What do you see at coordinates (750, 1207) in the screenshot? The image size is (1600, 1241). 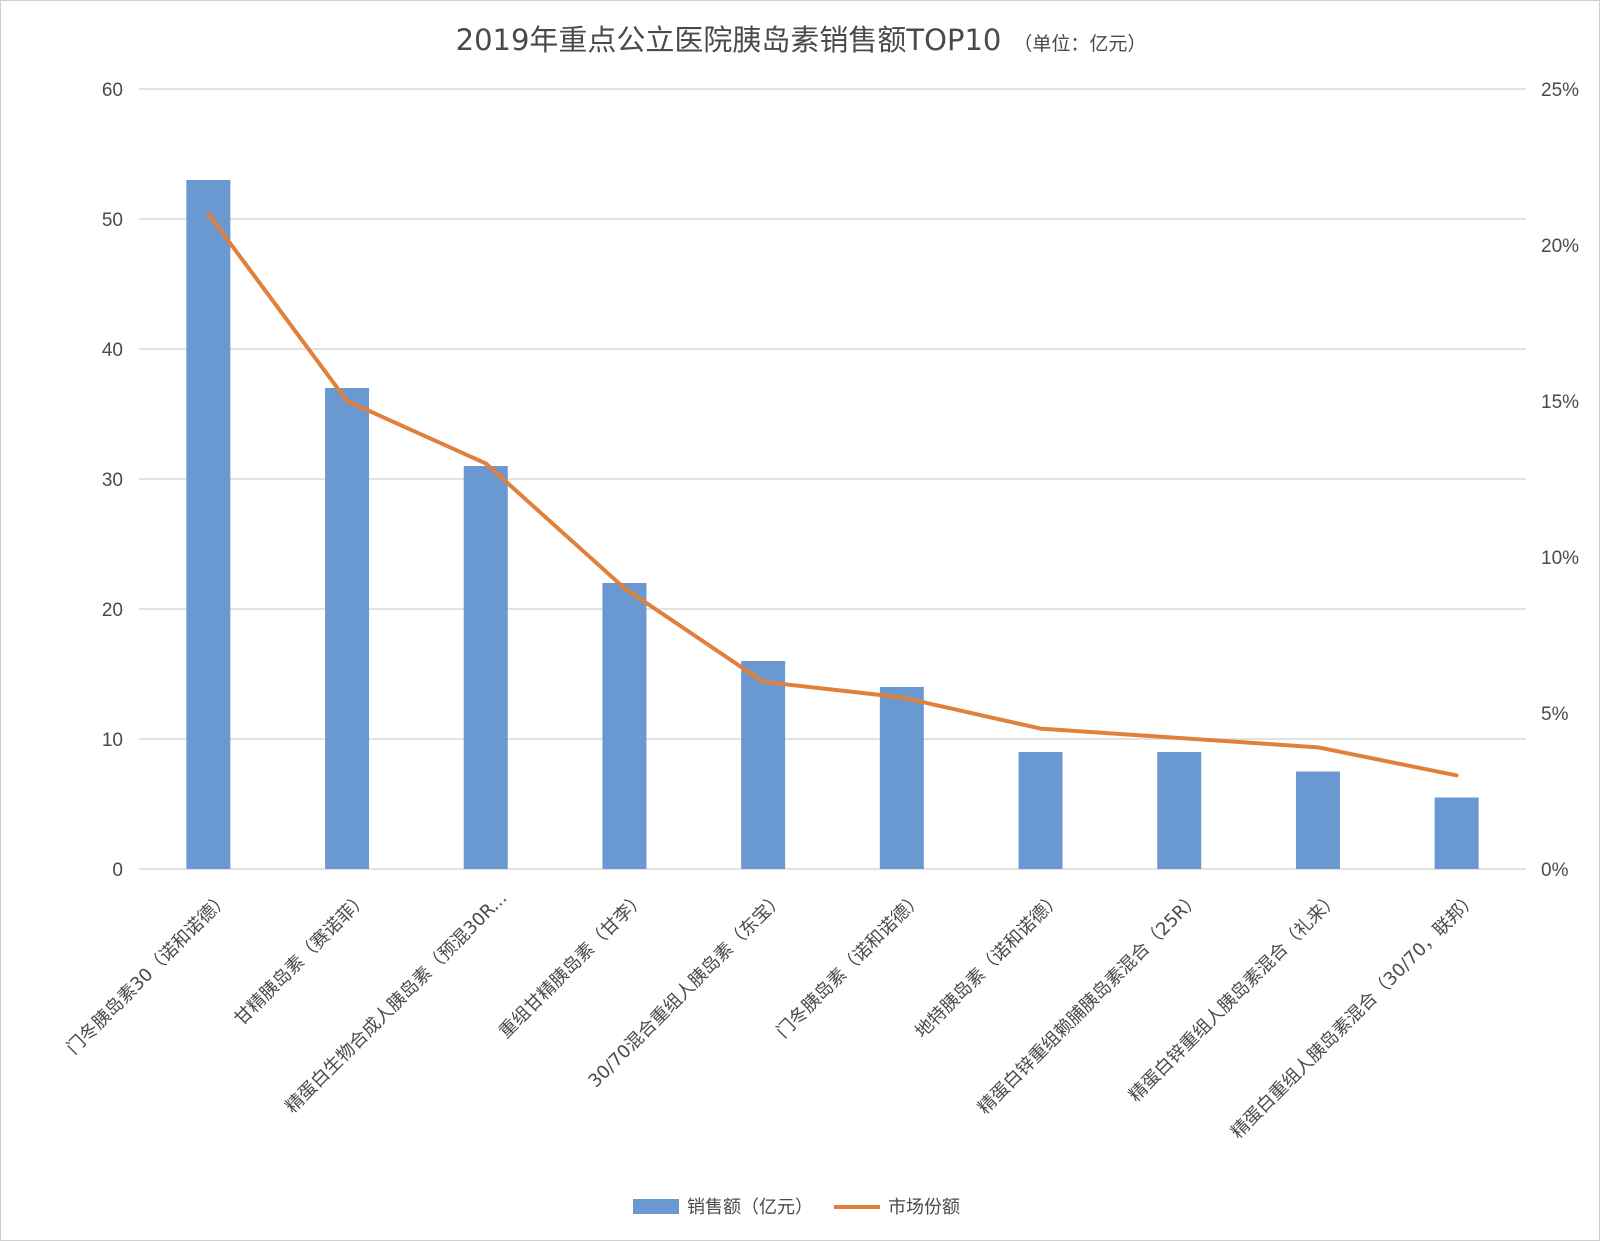 I see `legend-label-sales: 销售额（亿元）` at bounding box center [750, 1207].